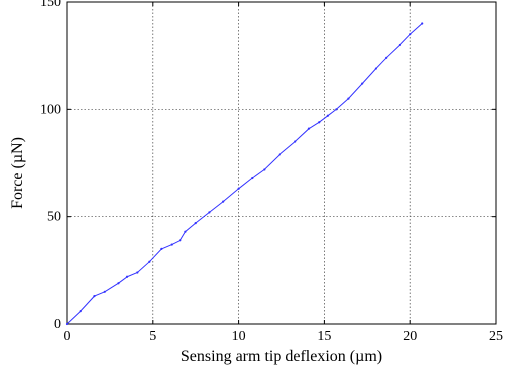 The width and height of the screenshot is (518, 378). Describe the element at coordinates (17, 173) in the screenshot. I see `y-axis-title: Force (µN)` at that location.